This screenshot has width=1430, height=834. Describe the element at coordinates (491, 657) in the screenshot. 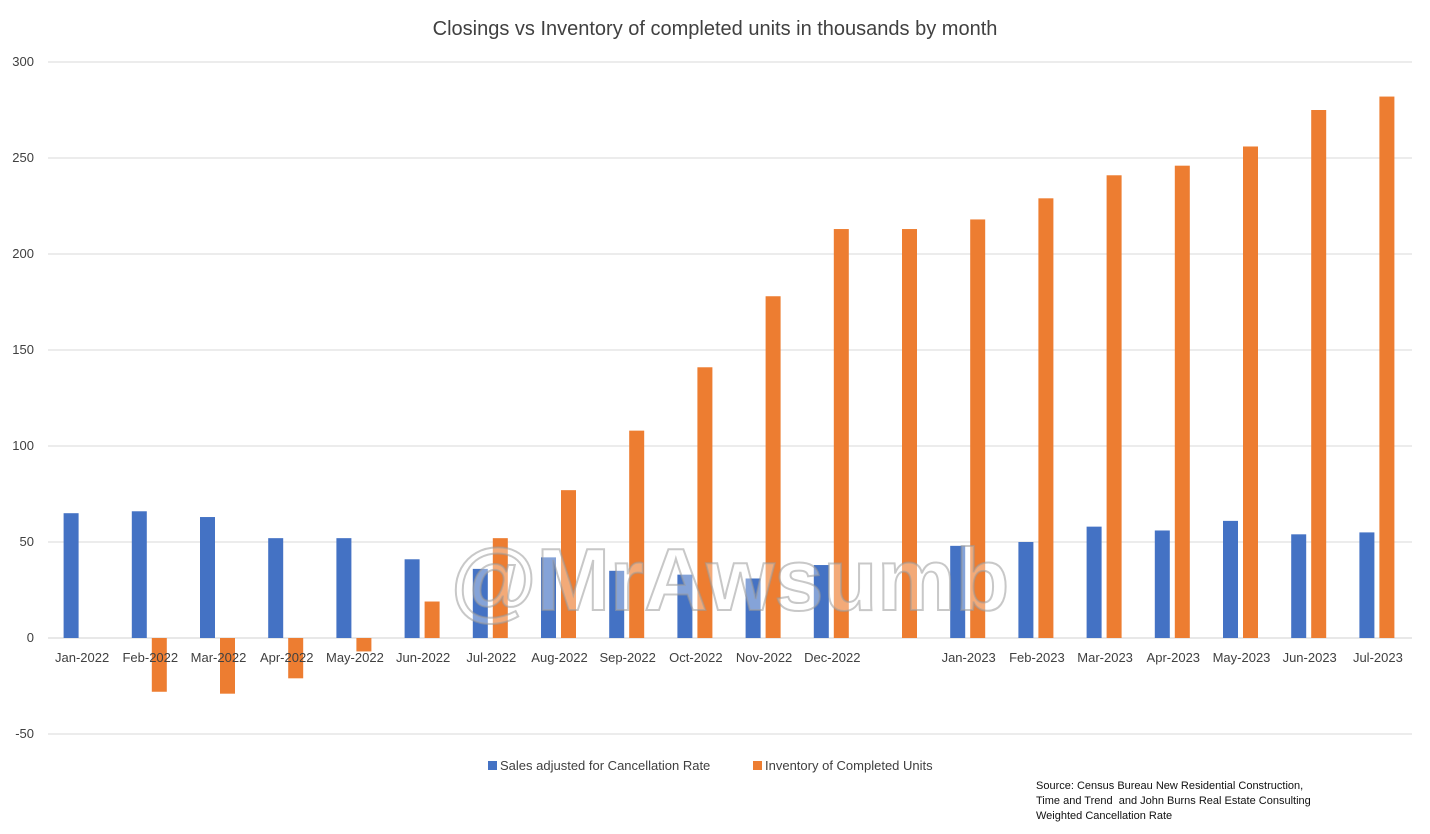

I see `x-tick-label: Jul-2022` at that location.